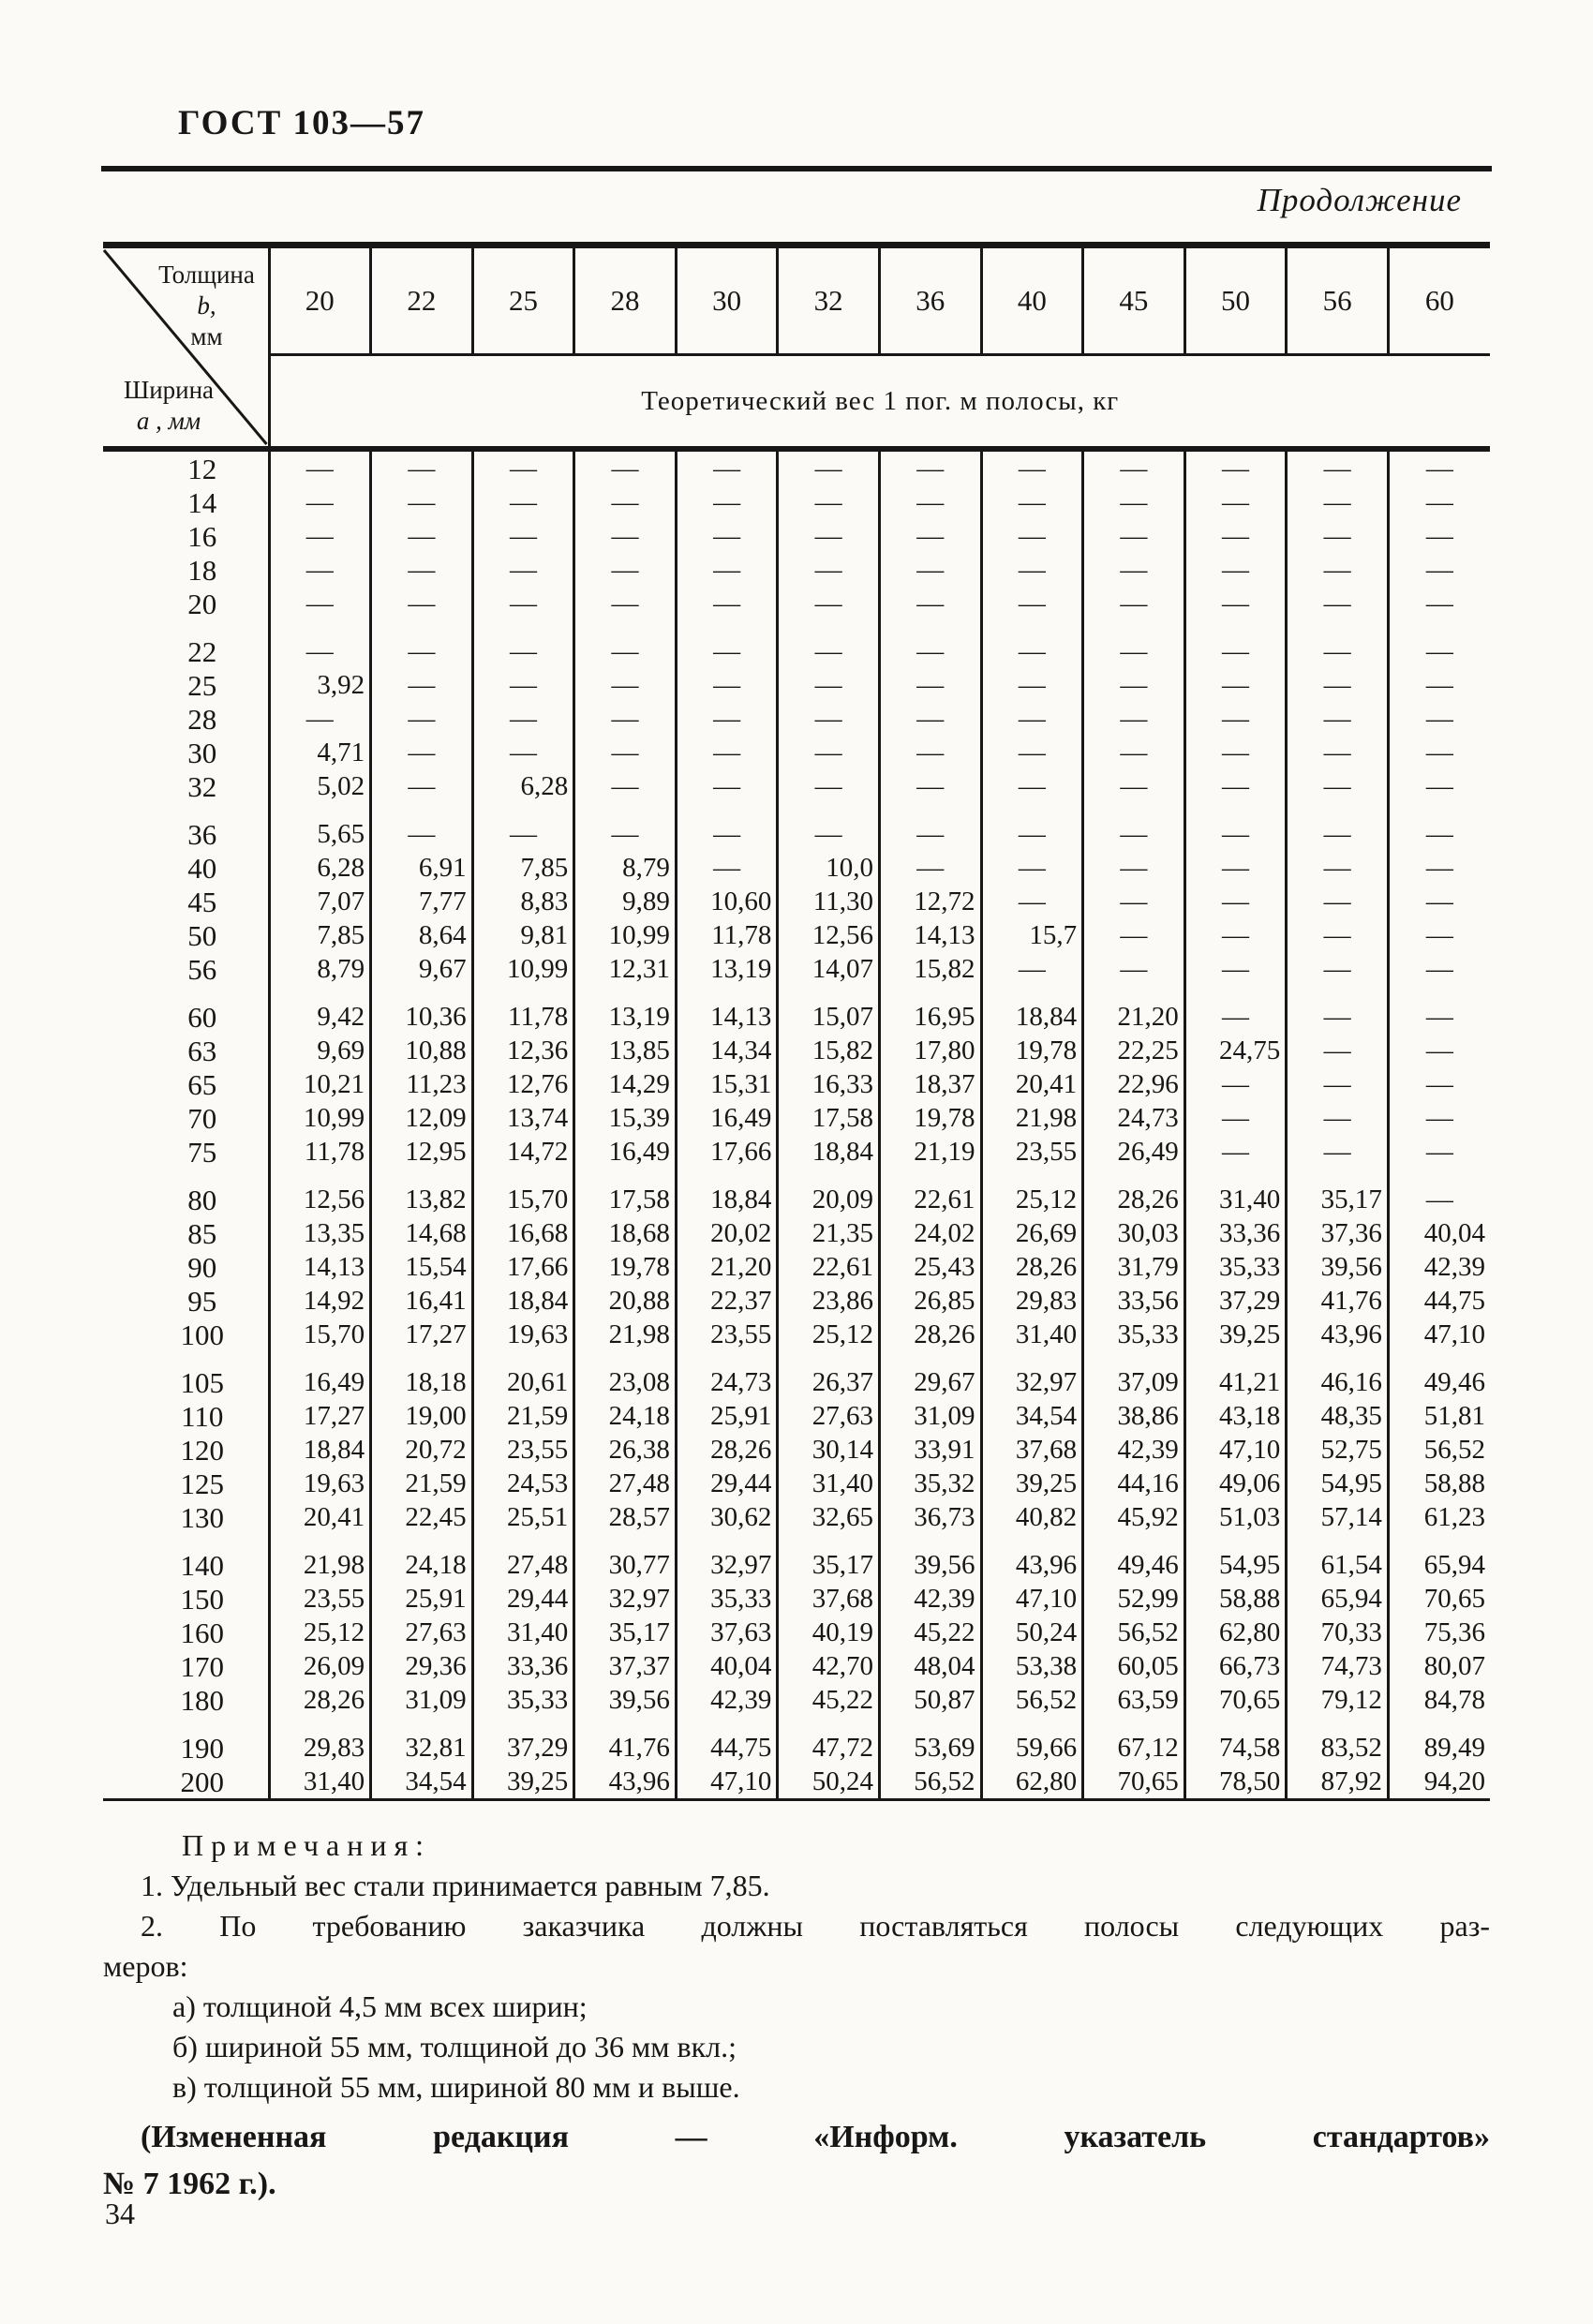 This screenshot has height=2324, width=1593. What do you see at coordinates (421, 1334) in the screenshot?
I see `weight-cell: 17,27` at bounding box center [421, 1334].